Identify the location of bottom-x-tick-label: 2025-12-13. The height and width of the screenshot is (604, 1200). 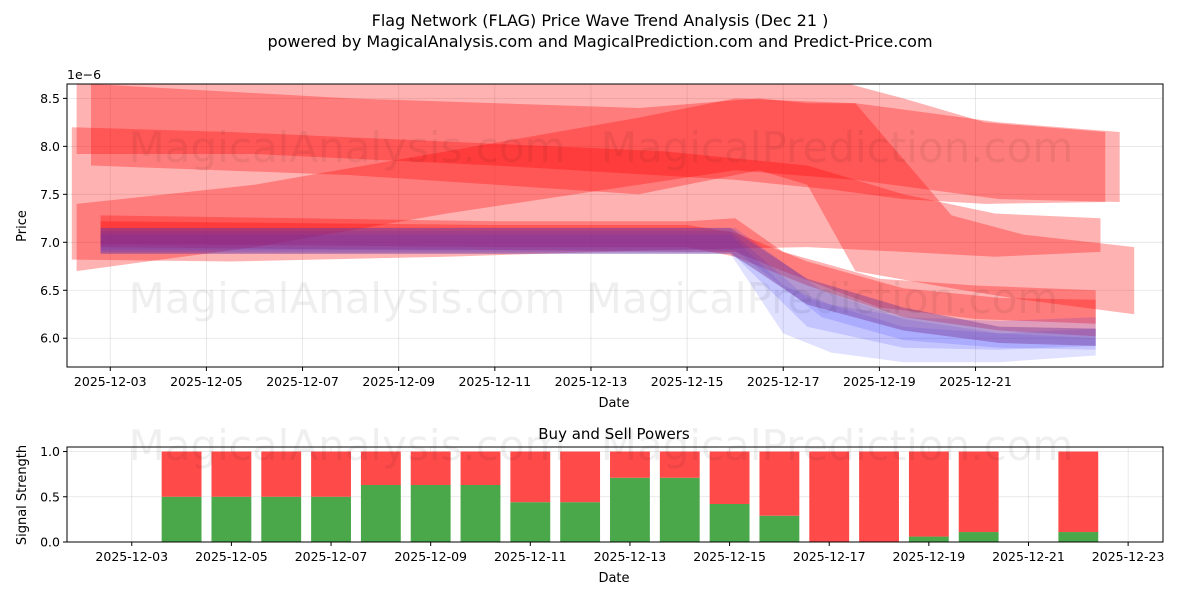
(630, 556).